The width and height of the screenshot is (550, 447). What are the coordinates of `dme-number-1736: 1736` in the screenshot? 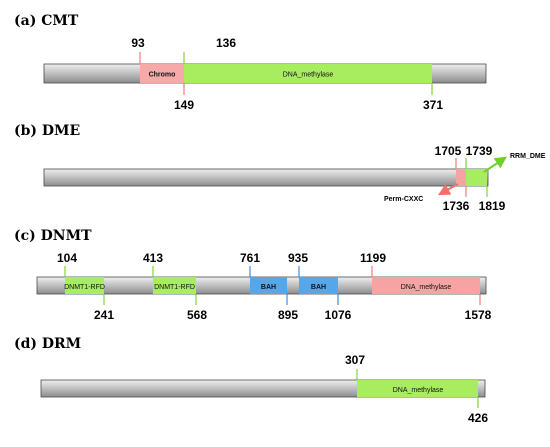 It's located at (456, 206).